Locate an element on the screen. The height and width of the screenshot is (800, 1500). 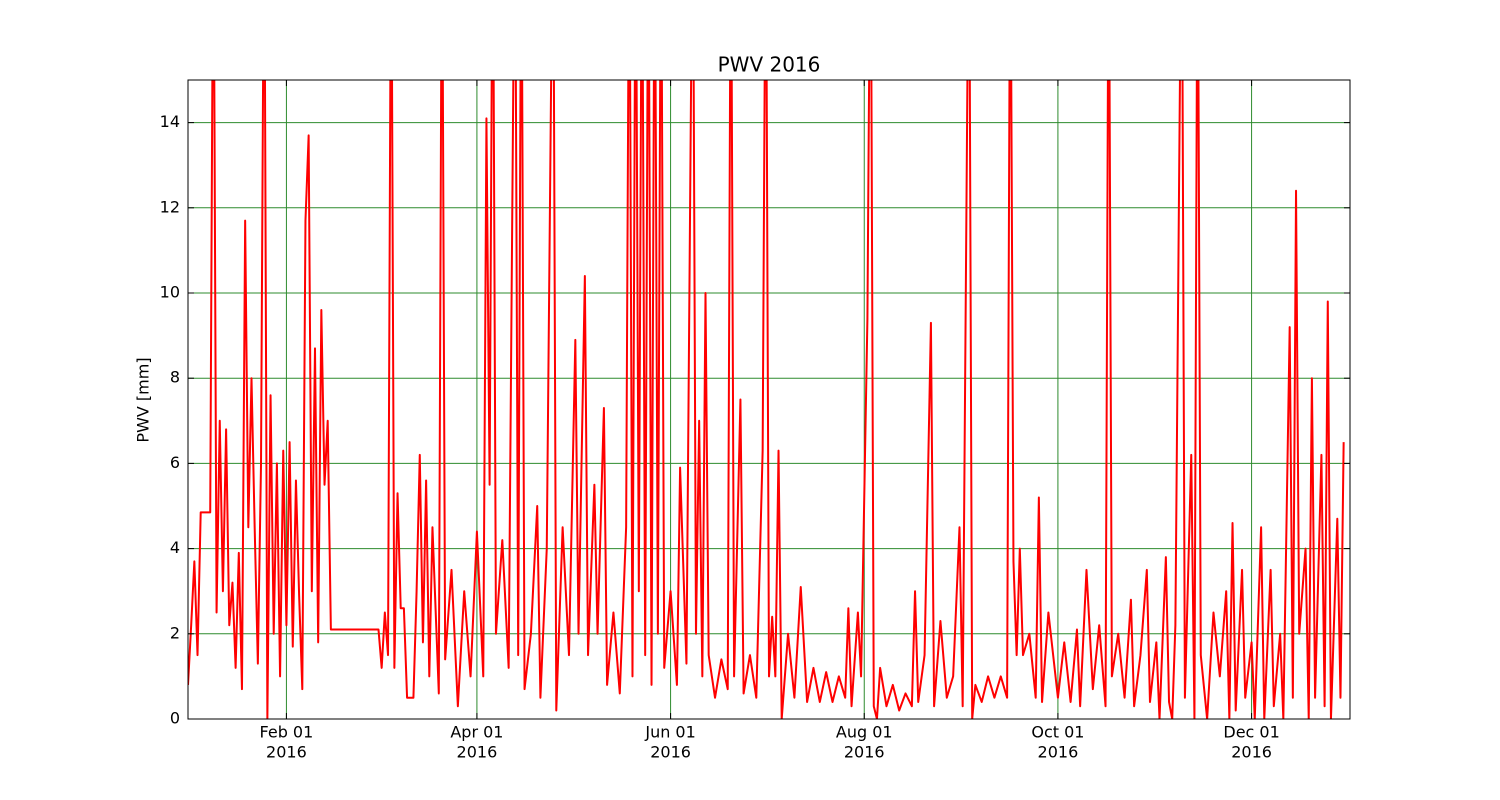
chart-title: PWV 2016 is located at coordinates (769, 65).